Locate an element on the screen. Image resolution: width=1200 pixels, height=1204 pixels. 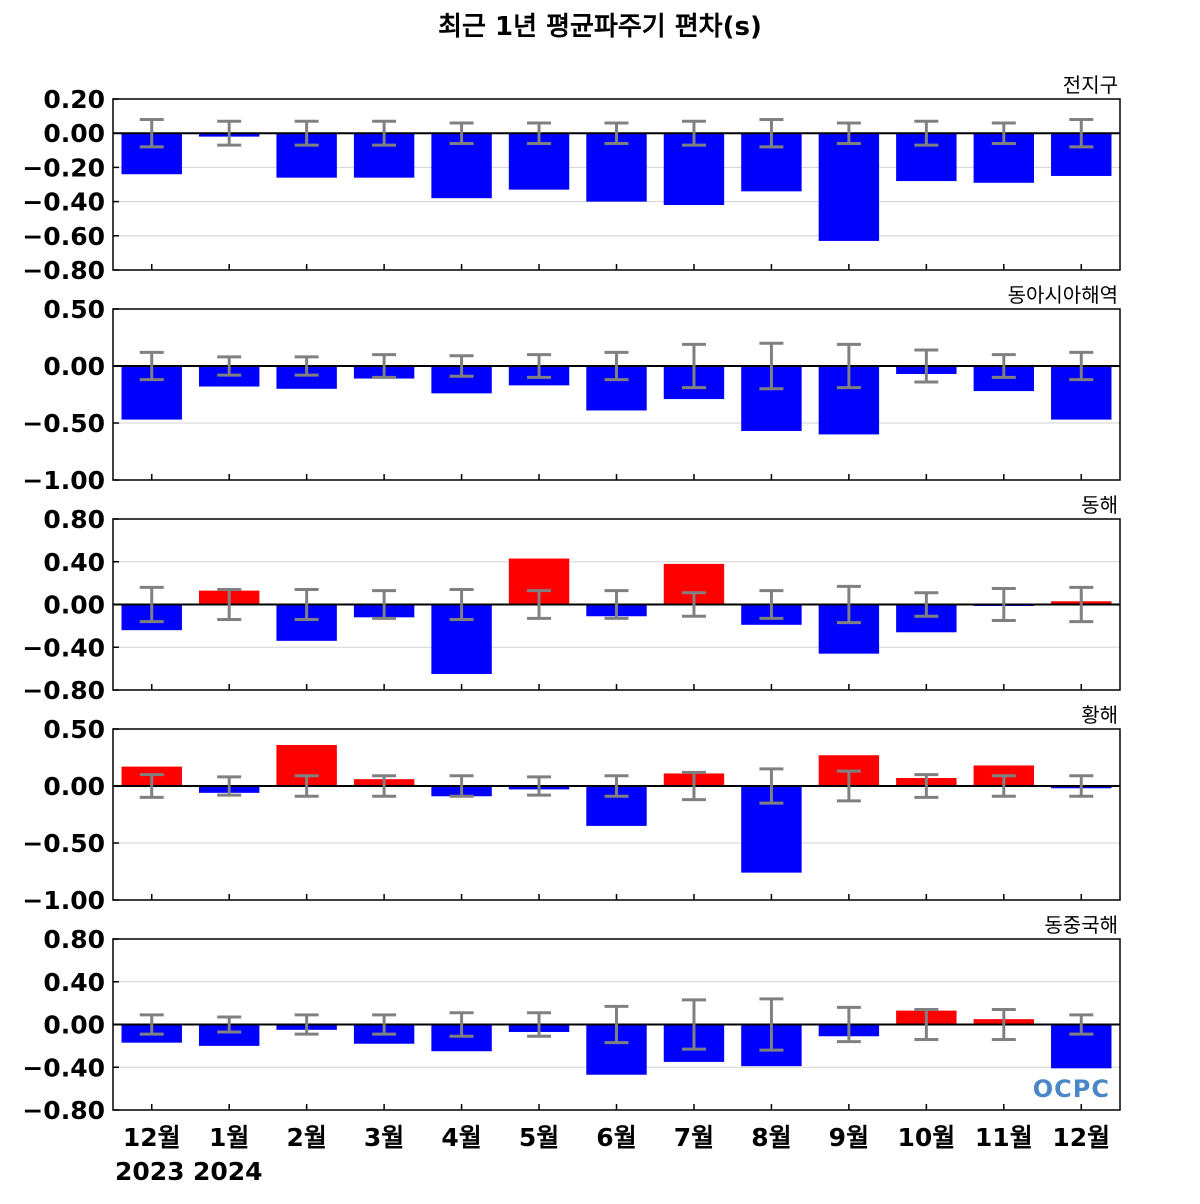
x-tick-label: 7월 is located at coordinates (694, 1137).